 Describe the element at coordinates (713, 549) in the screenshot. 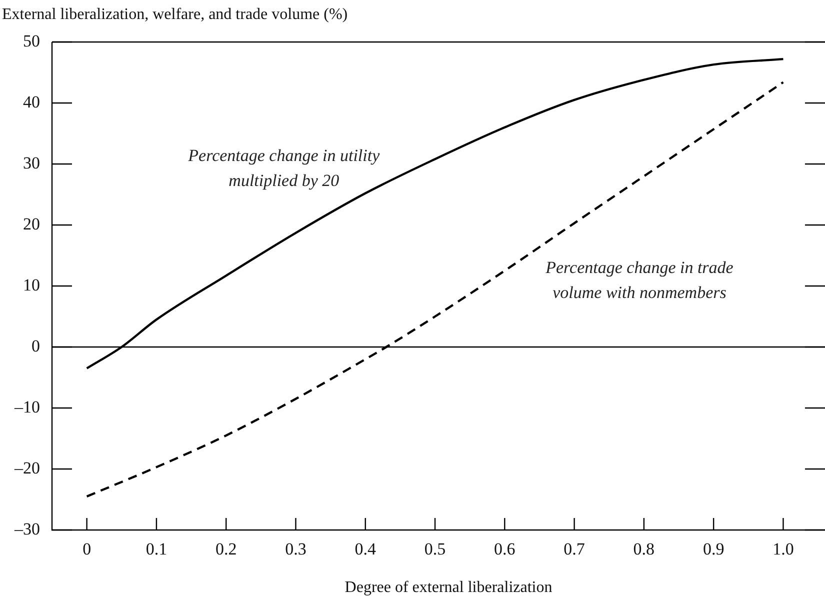

I see `x-tick-label: 0.9` at that location.